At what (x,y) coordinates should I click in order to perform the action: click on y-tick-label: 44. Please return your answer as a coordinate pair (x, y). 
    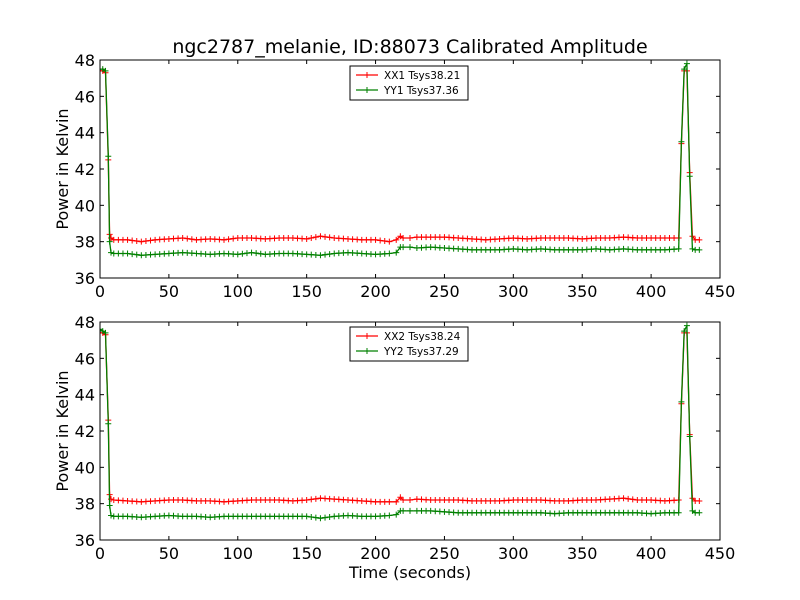
    Looking at the image, I should click on (85, 395).